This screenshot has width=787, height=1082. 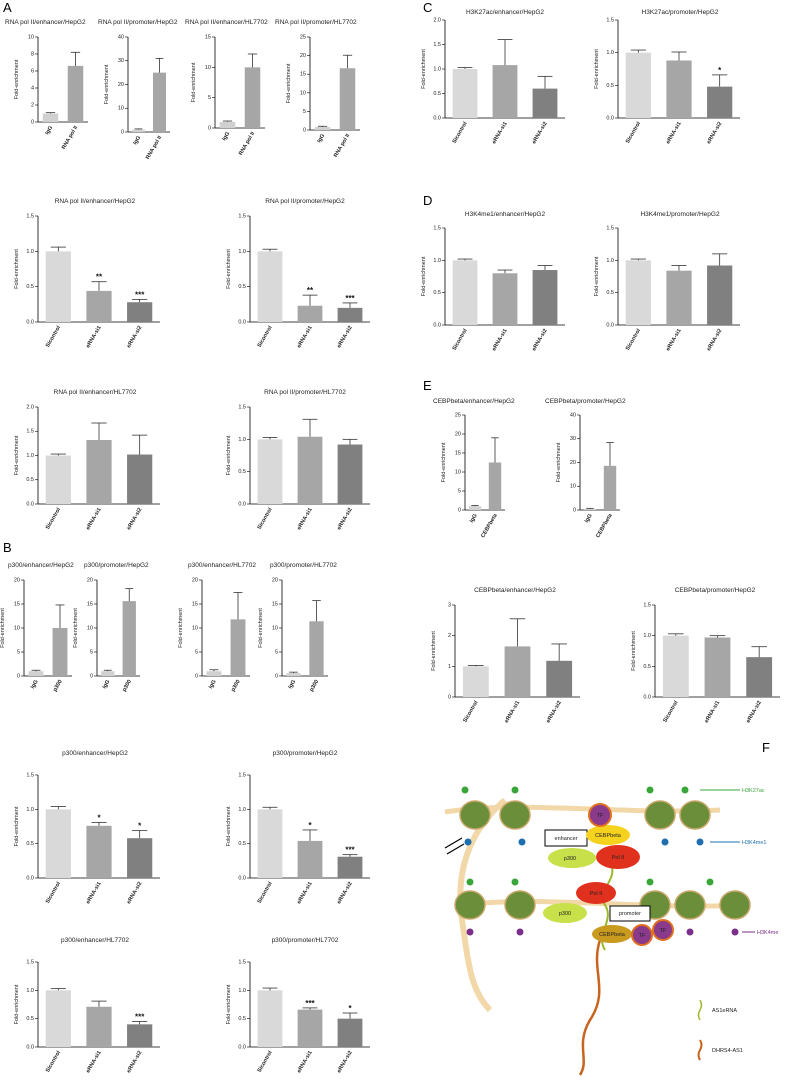 What do you see at coordinates (95, 201) in the screenshot?
I see `chart-title: RNA pol II/enhancer/HepG2` at bounding box center [95, 201].